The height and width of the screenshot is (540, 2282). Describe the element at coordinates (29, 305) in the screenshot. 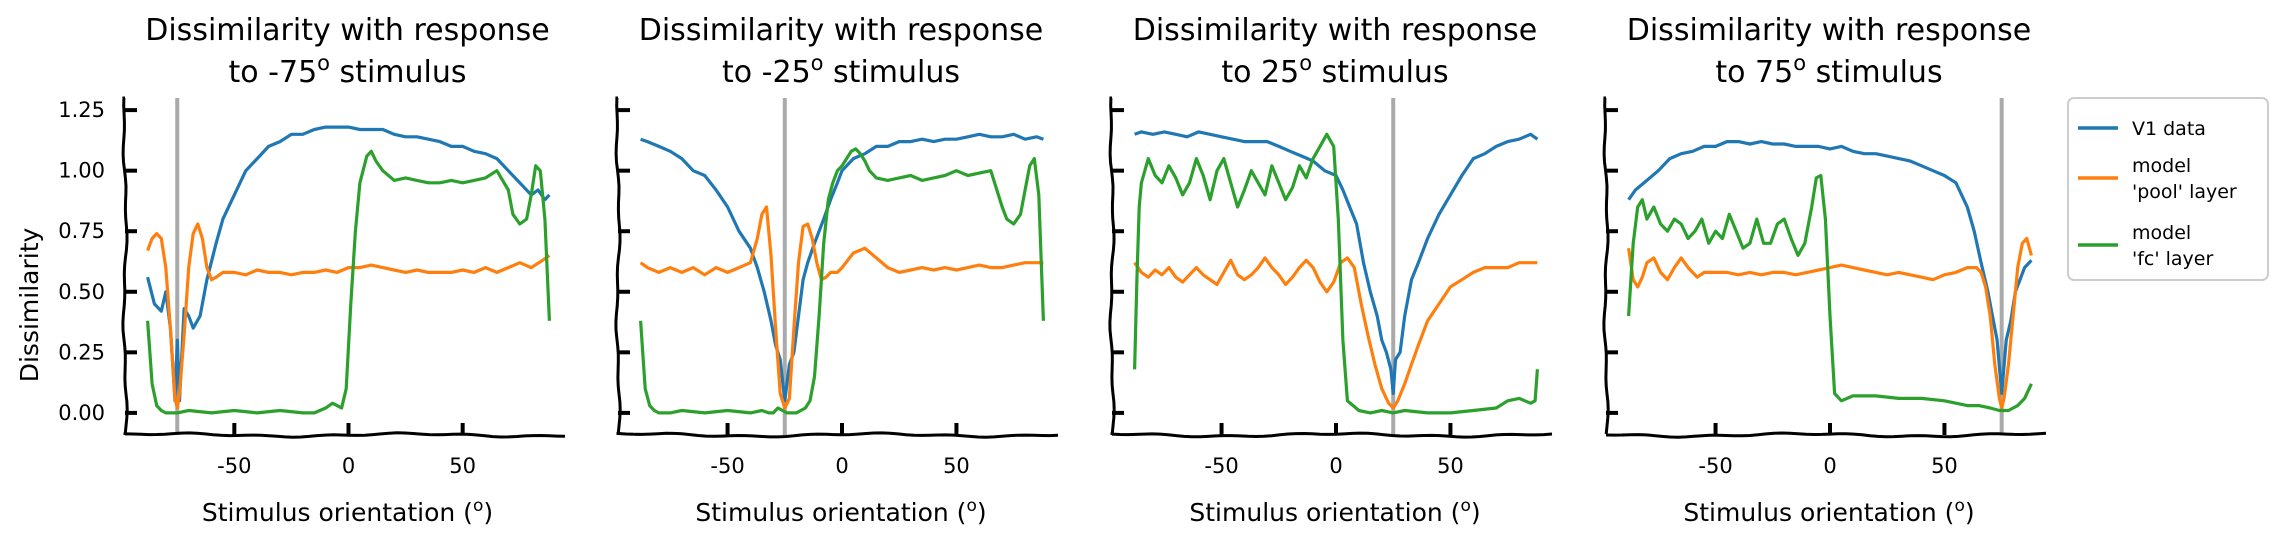

I see `y-axis-label: Dissimilarity` at that location.